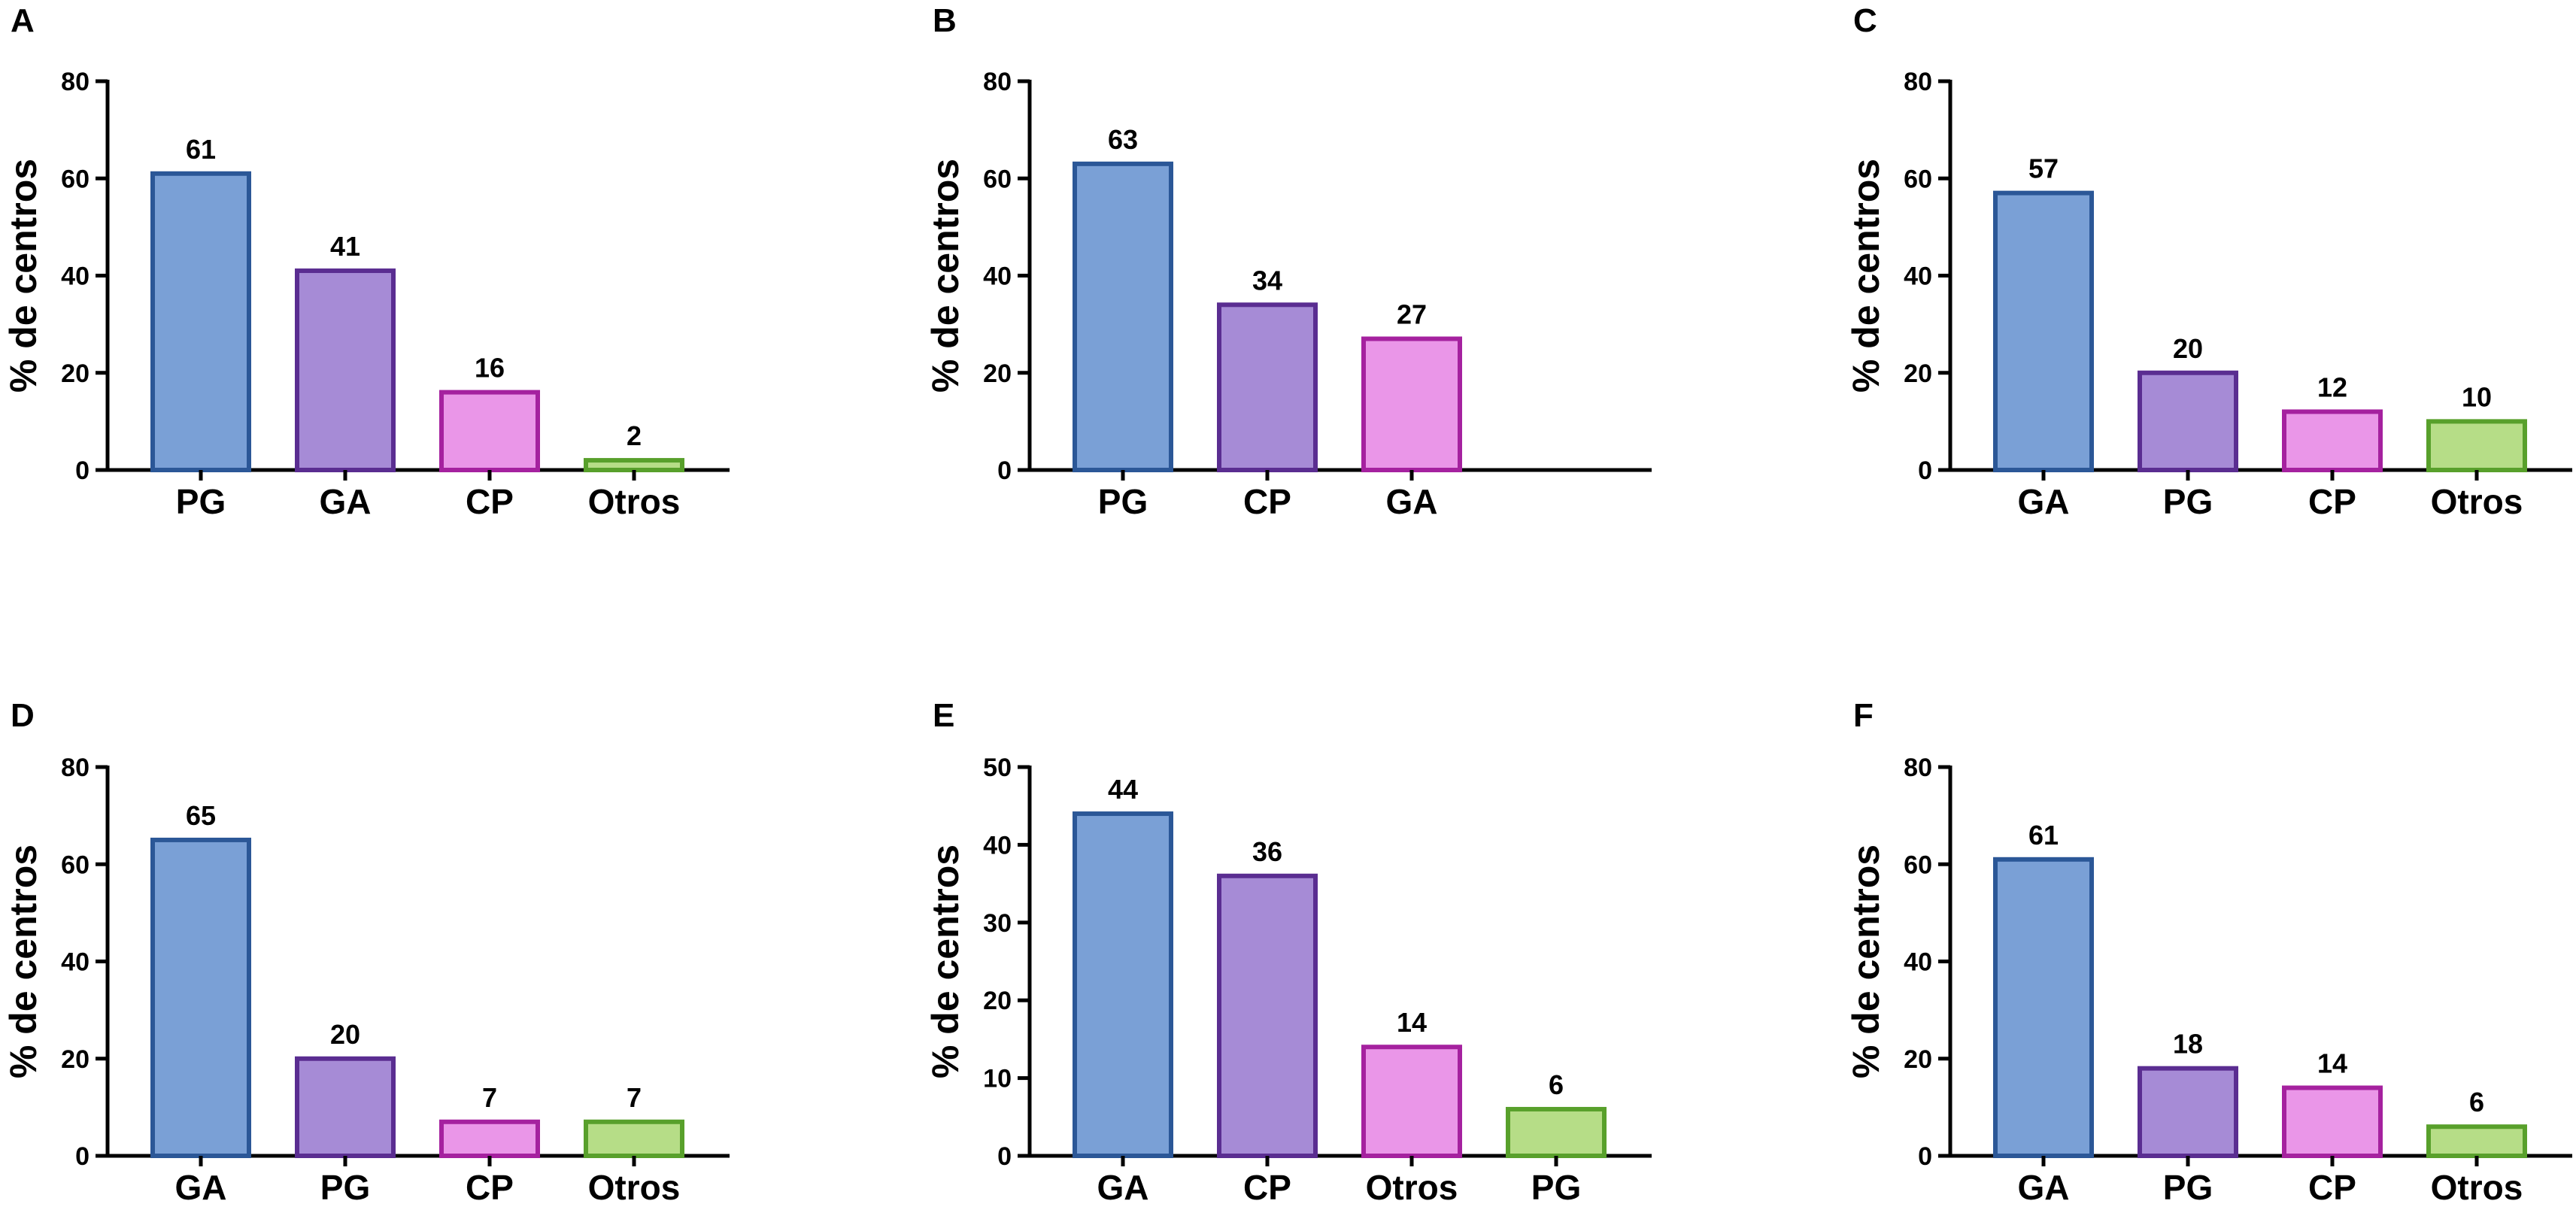 This screenshot has width=2576, height=1219. What do you see at coordinates (1412, 314) in the screenshot?
I see `data-label: 27` at bounding box center [1412, 314].